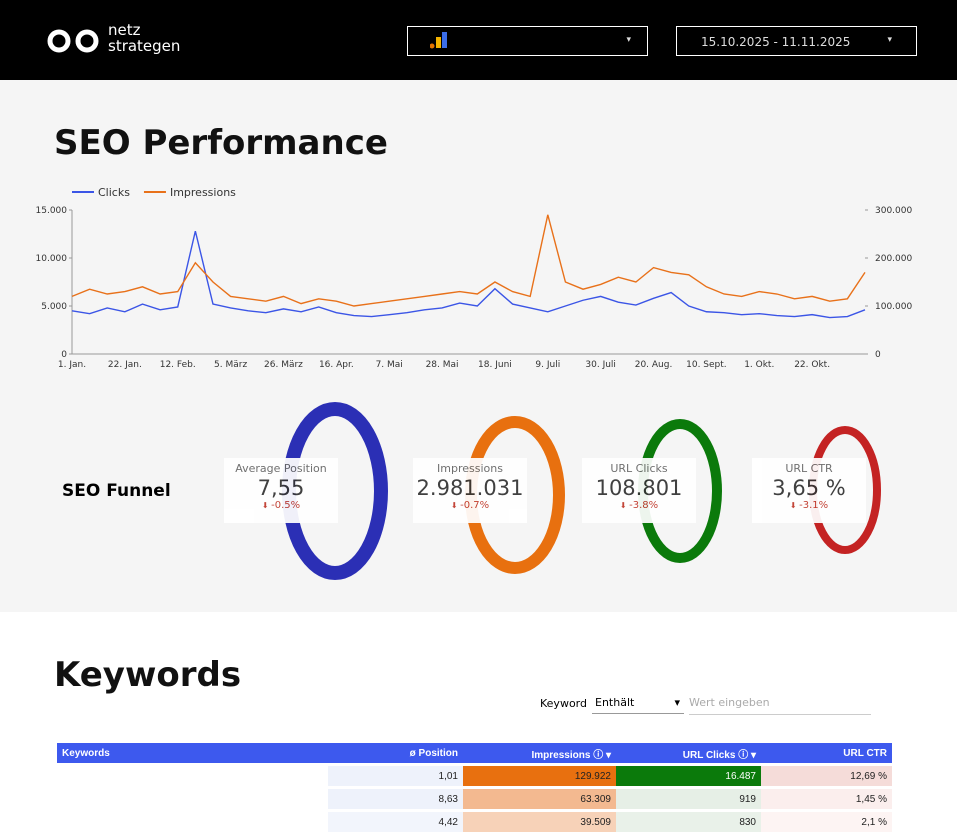  Describe the element at coordinates (709, 755) in the screenshot. I see `header-text: URL Clicks` at that location.